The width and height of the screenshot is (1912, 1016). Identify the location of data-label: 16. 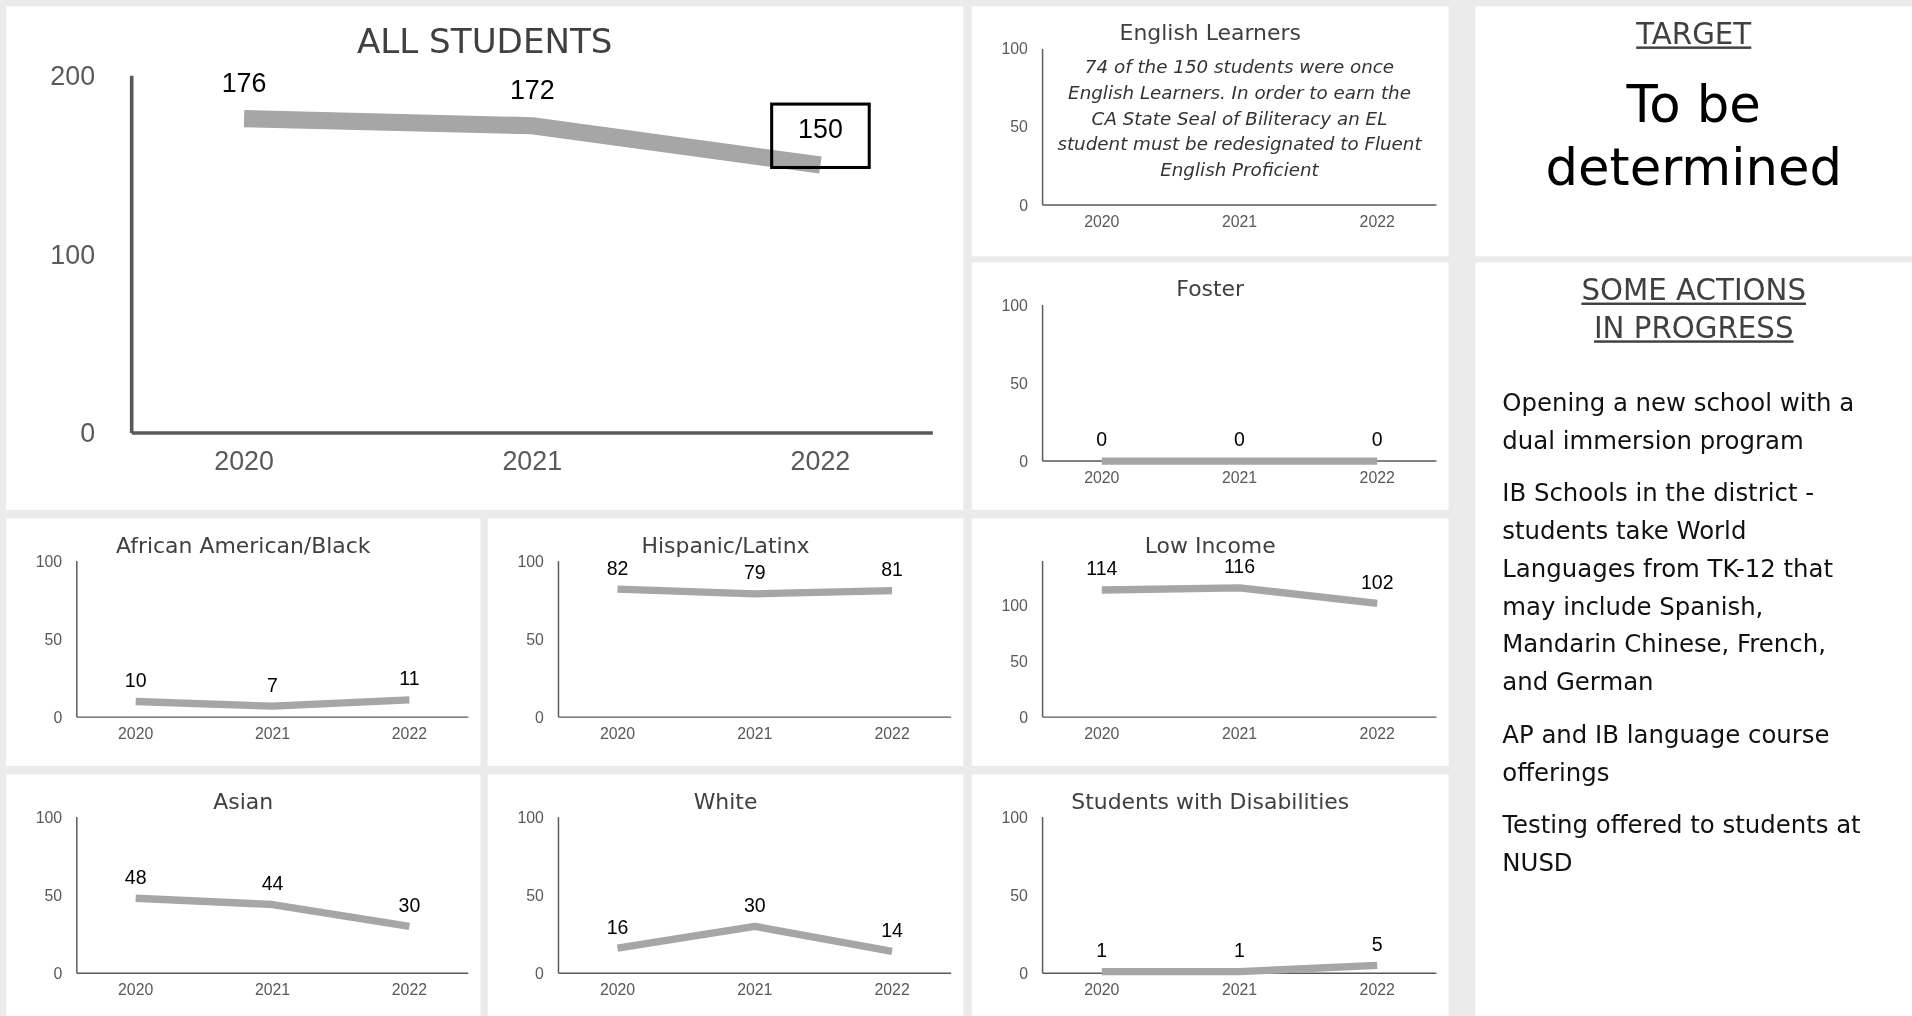
(617, 926).